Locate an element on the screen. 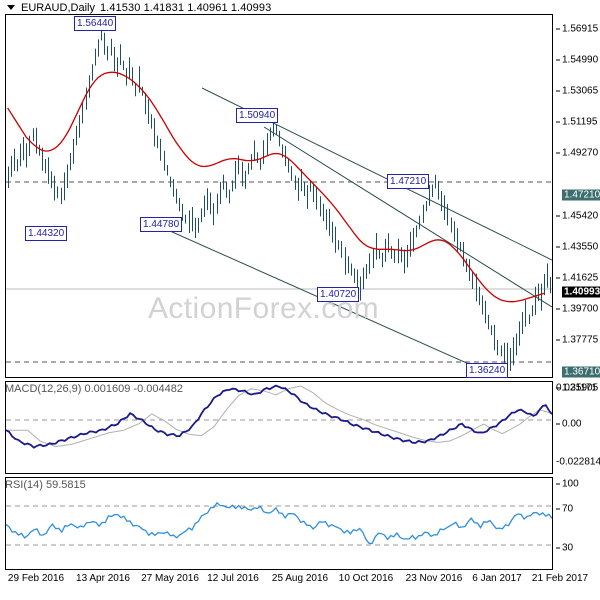  rsi-panel is located at coordinates (279, 523).